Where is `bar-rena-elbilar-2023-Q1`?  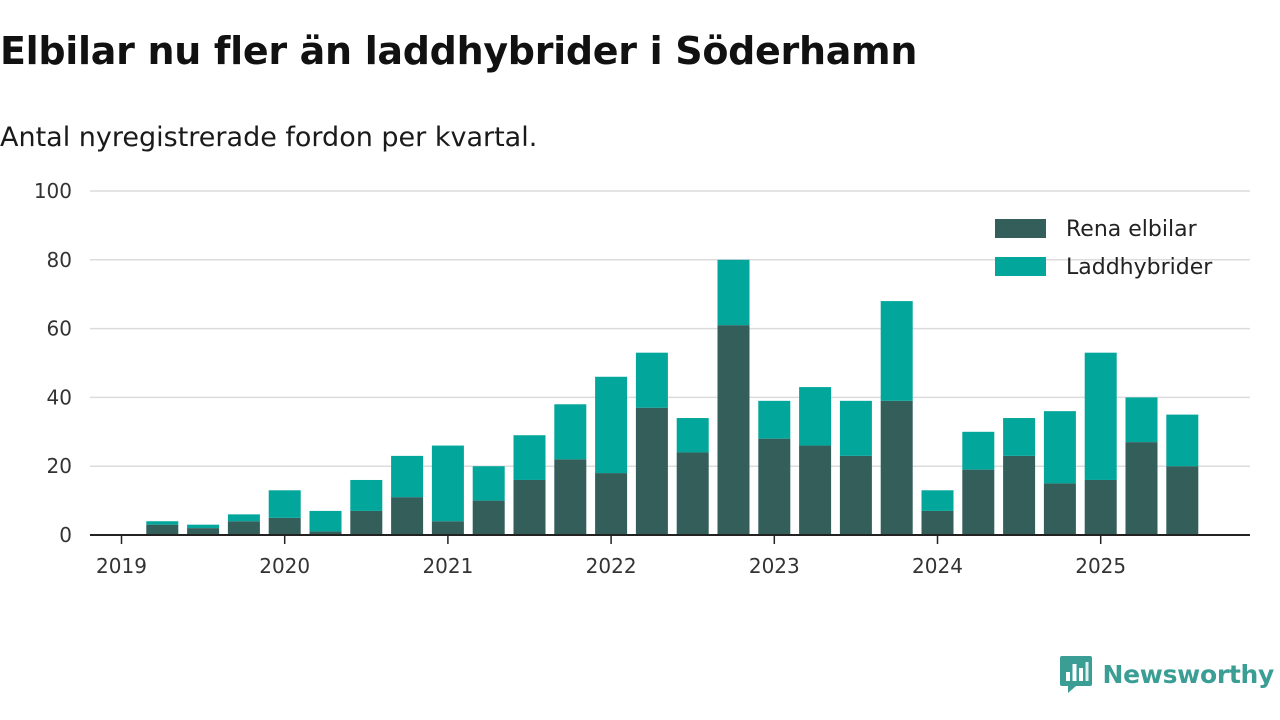
bar-rena-elbilar-2023-Q1 is located at coordinates (774, 486).